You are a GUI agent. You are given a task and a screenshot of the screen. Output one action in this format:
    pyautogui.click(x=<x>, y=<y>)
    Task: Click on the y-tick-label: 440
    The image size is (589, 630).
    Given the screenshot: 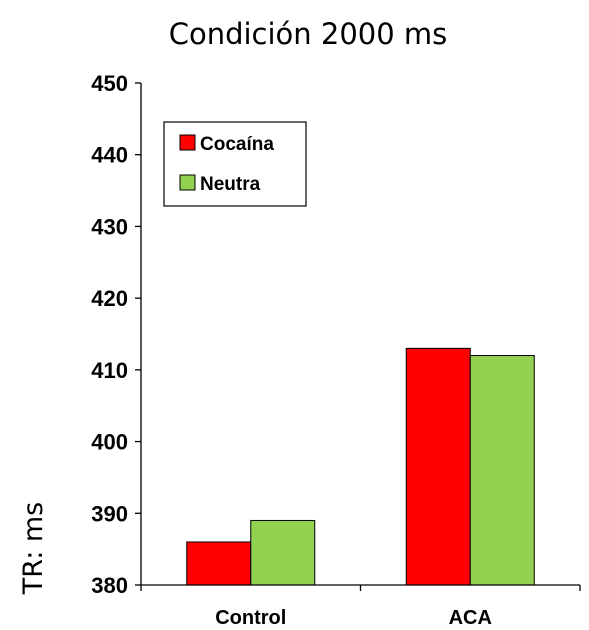 What is the action you would take?
    pyautogui.click(x=109, y=155)
    